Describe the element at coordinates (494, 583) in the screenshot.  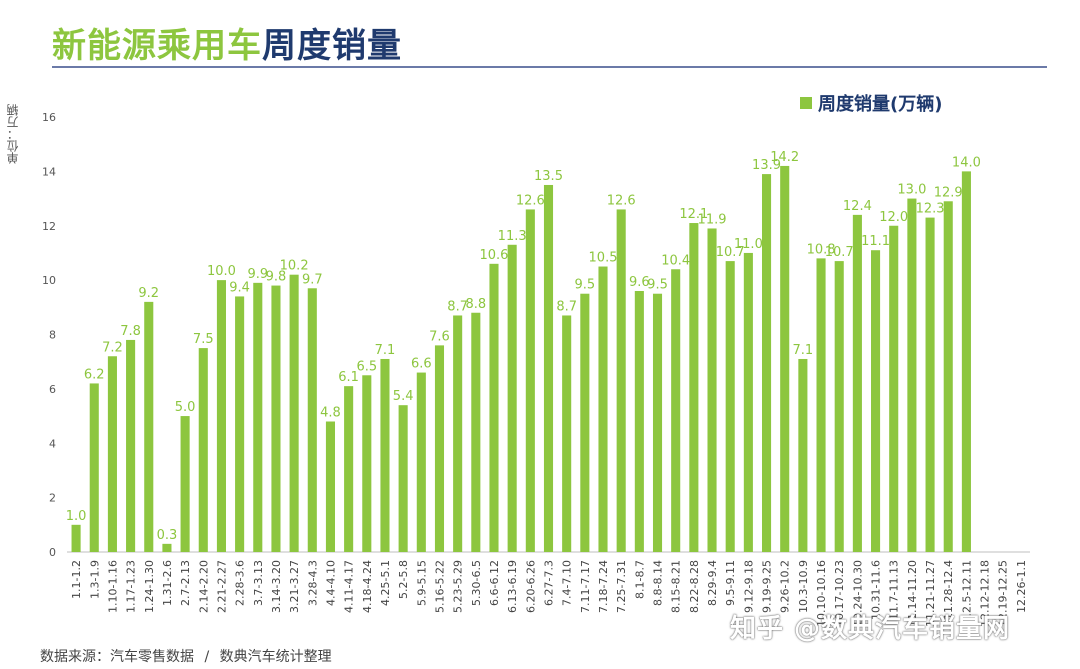
I see `x-tick-label: 6.6-6.12` at that location.